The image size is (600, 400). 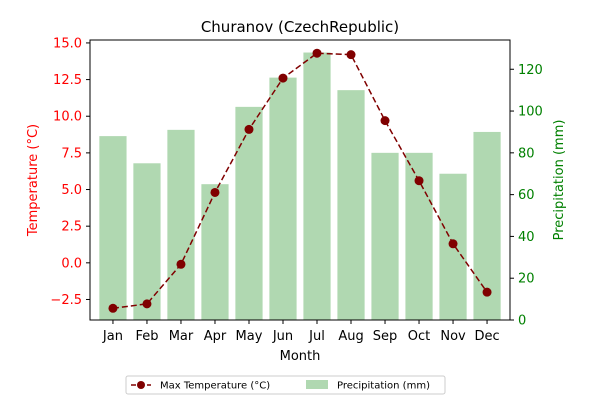 What do you see at coordinates (283, 198) in the screenshot?
I see `precipitation-bar-jun` at bounding box center [283, 198].